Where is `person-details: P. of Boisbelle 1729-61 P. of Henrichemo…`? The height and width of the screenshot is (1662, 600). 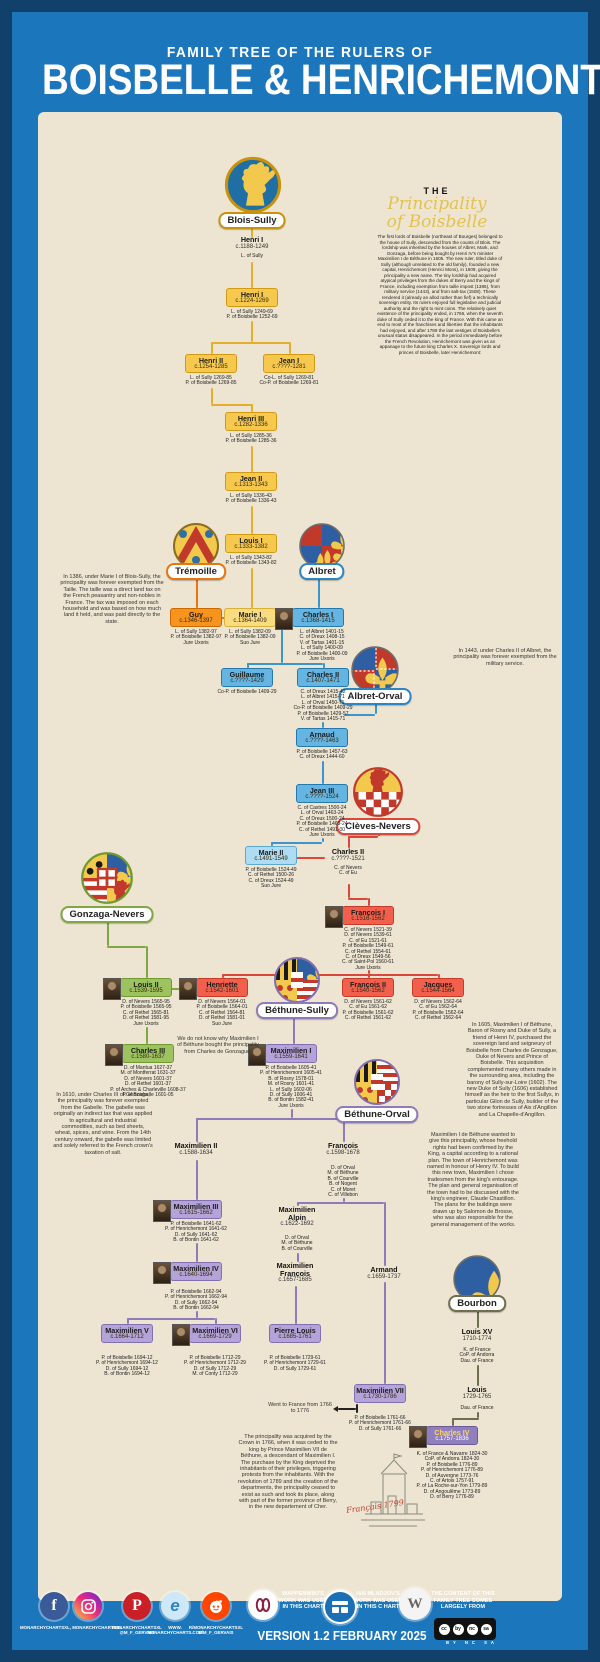 person-details: P. of Boisbelle 1729-61 P. of Henrichemo… is located at coordinates (295, 1363).